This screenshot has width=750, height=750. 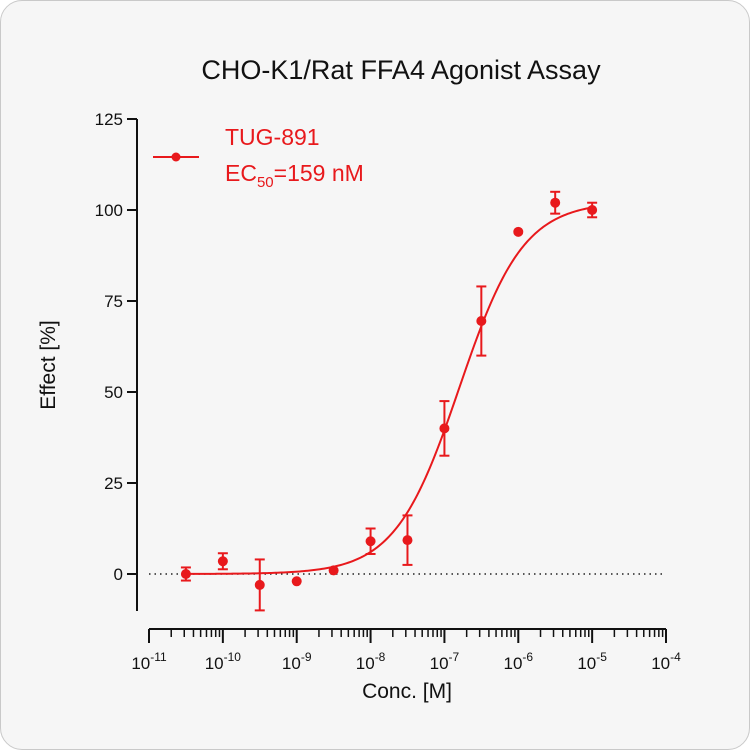 What do you see at coordinates (265, 182) in the screenshot?
I see `legend-ec50-subscript: 50` at bounding box center [265, 182].